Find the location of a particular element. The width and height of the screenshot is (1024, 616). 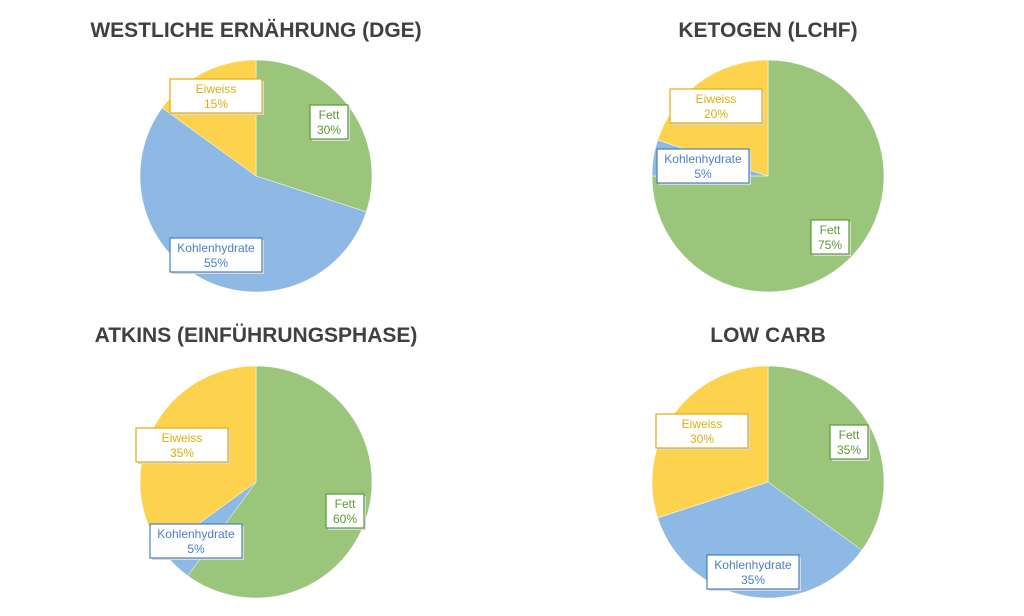

pie-slice-fett is located at coordinates (826, 458).